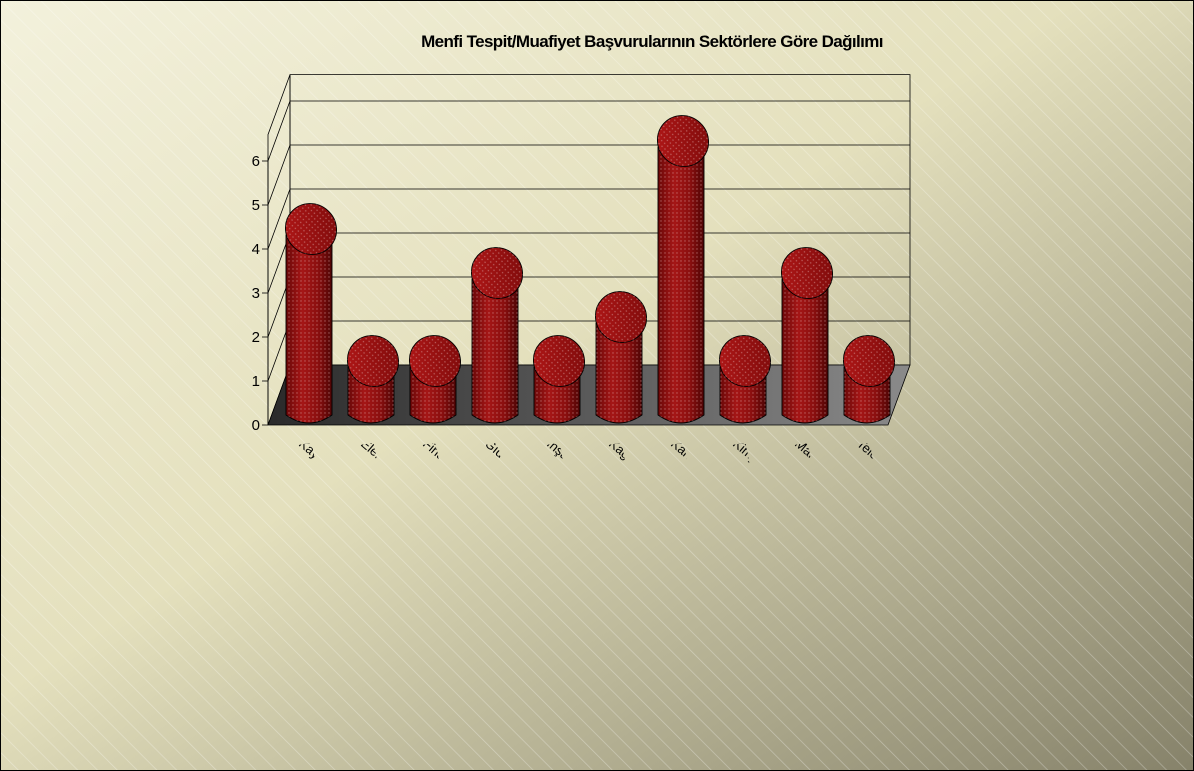 The image size is (1194, 771). I want to click on y-tick-label: 4, so click(256, 249).